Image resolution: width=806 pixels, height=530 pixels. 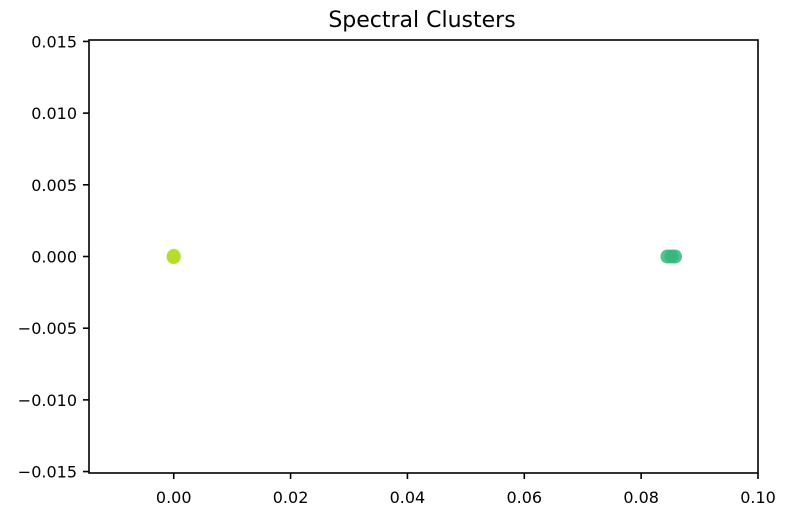 I want to click on x-tick-label: 0.00, so click(x=174, y=497).